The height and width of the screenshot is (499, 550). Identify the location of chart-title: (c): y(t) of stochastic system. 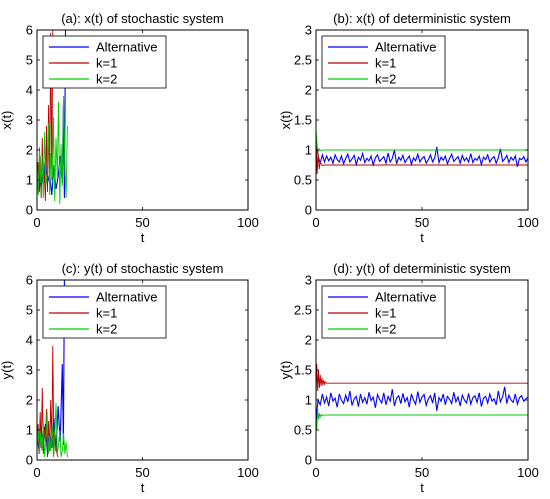
(143, 268).